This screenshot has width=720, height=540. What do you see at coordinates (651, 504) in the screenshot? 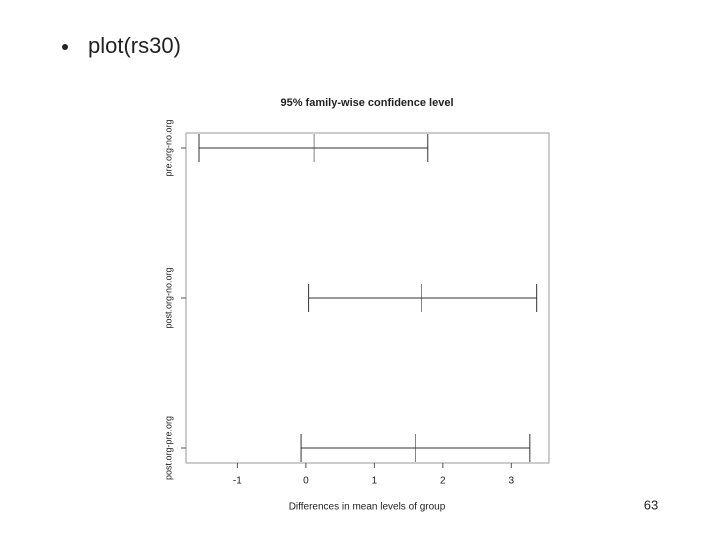
I see `page-number: 63` at bounding box center [651, 504].